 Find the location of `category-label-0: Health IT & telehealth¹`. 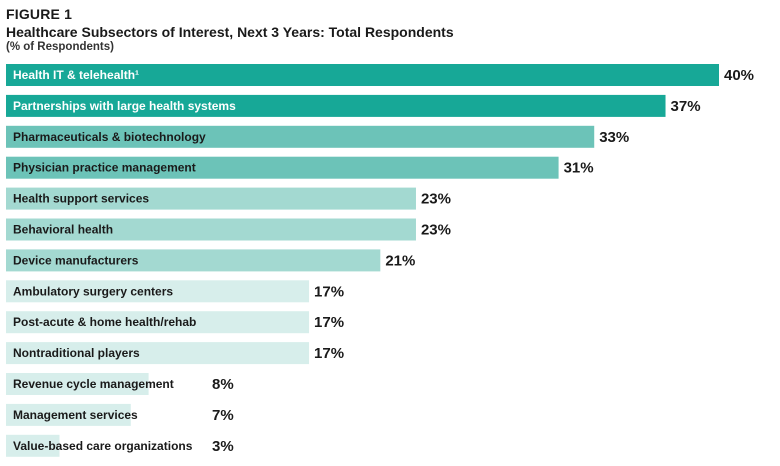

category-label-0: Health IT & telehealth¹ is located at coordinates (76, 75).